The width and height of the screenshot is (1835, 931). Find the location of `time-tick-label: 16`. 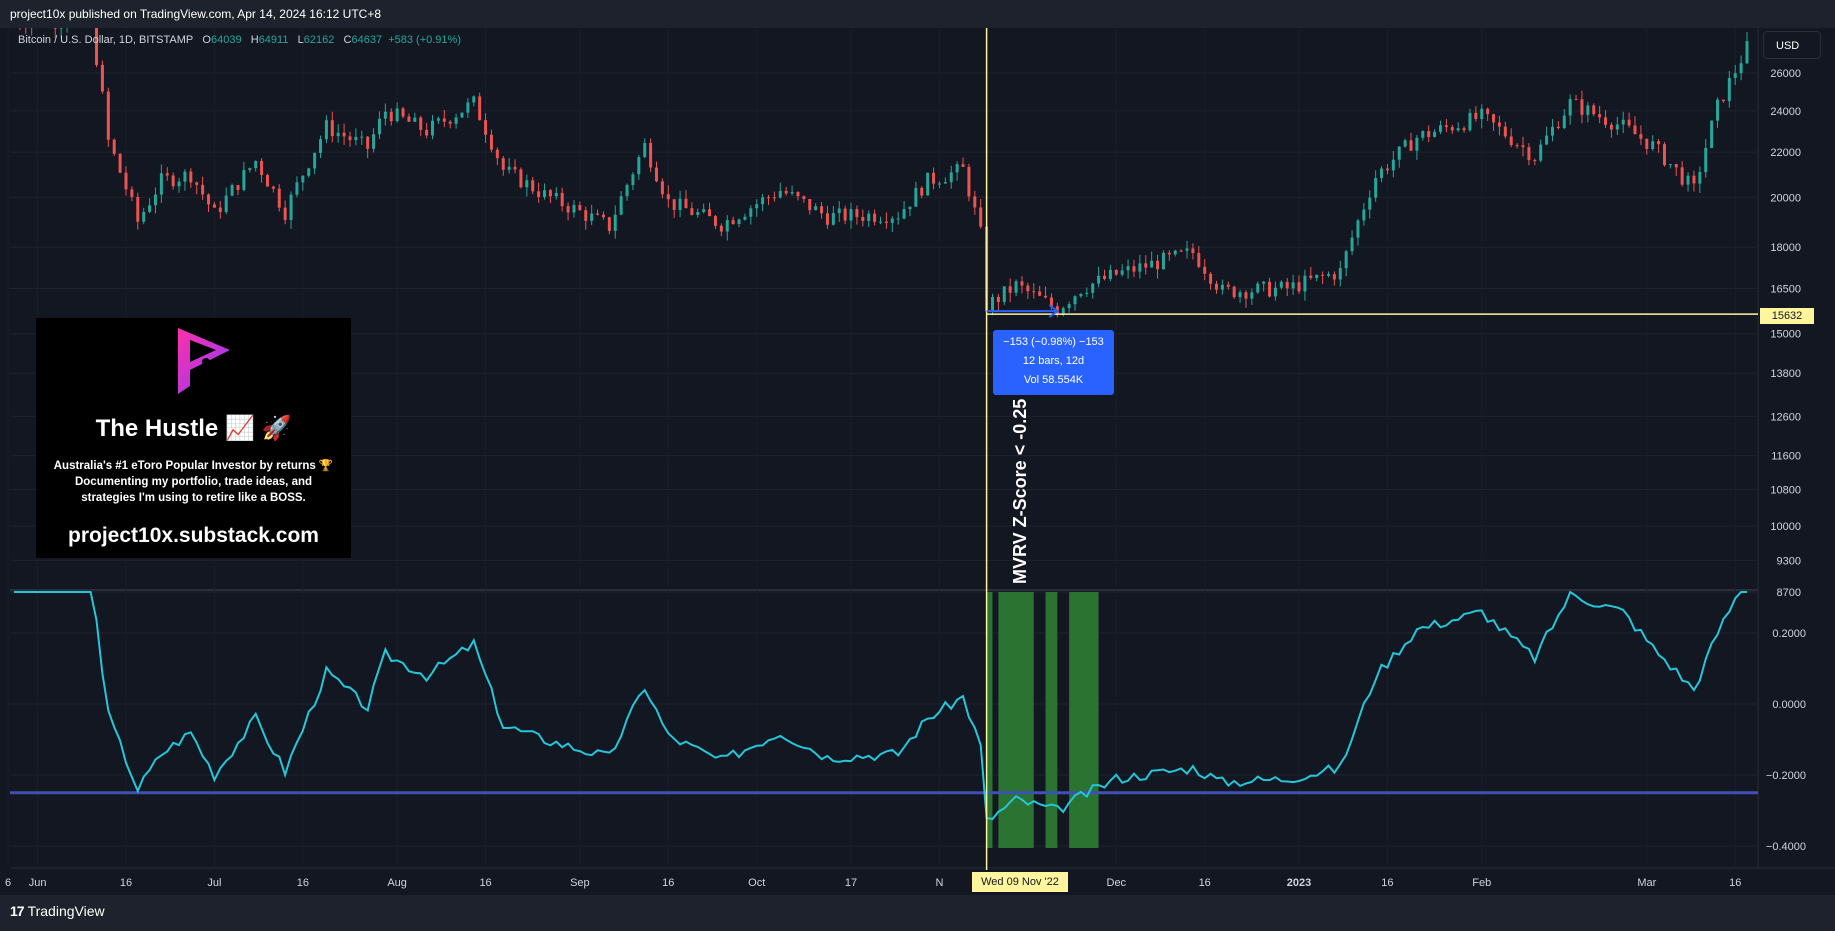

time-tick-label: 16 is located at coordinates (668, 883).